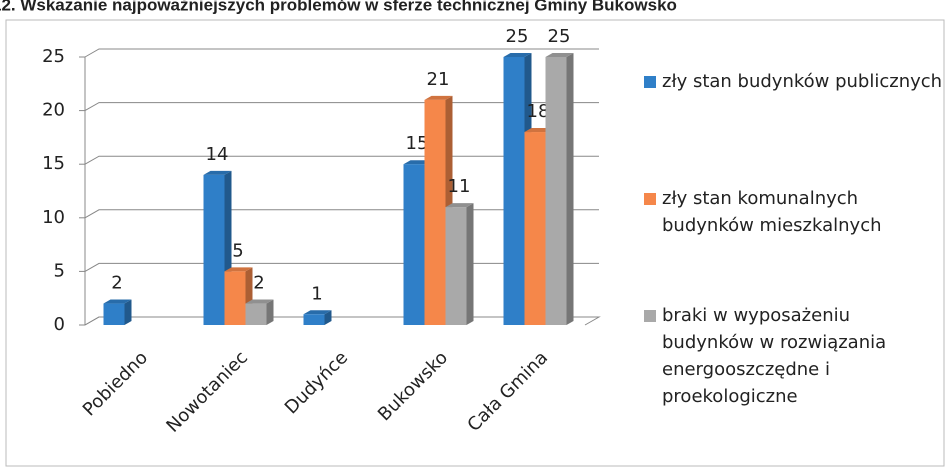 Image resolution: width=951 pixels, height=471 pixels. I want to click on grid-line, so click(341, 53).